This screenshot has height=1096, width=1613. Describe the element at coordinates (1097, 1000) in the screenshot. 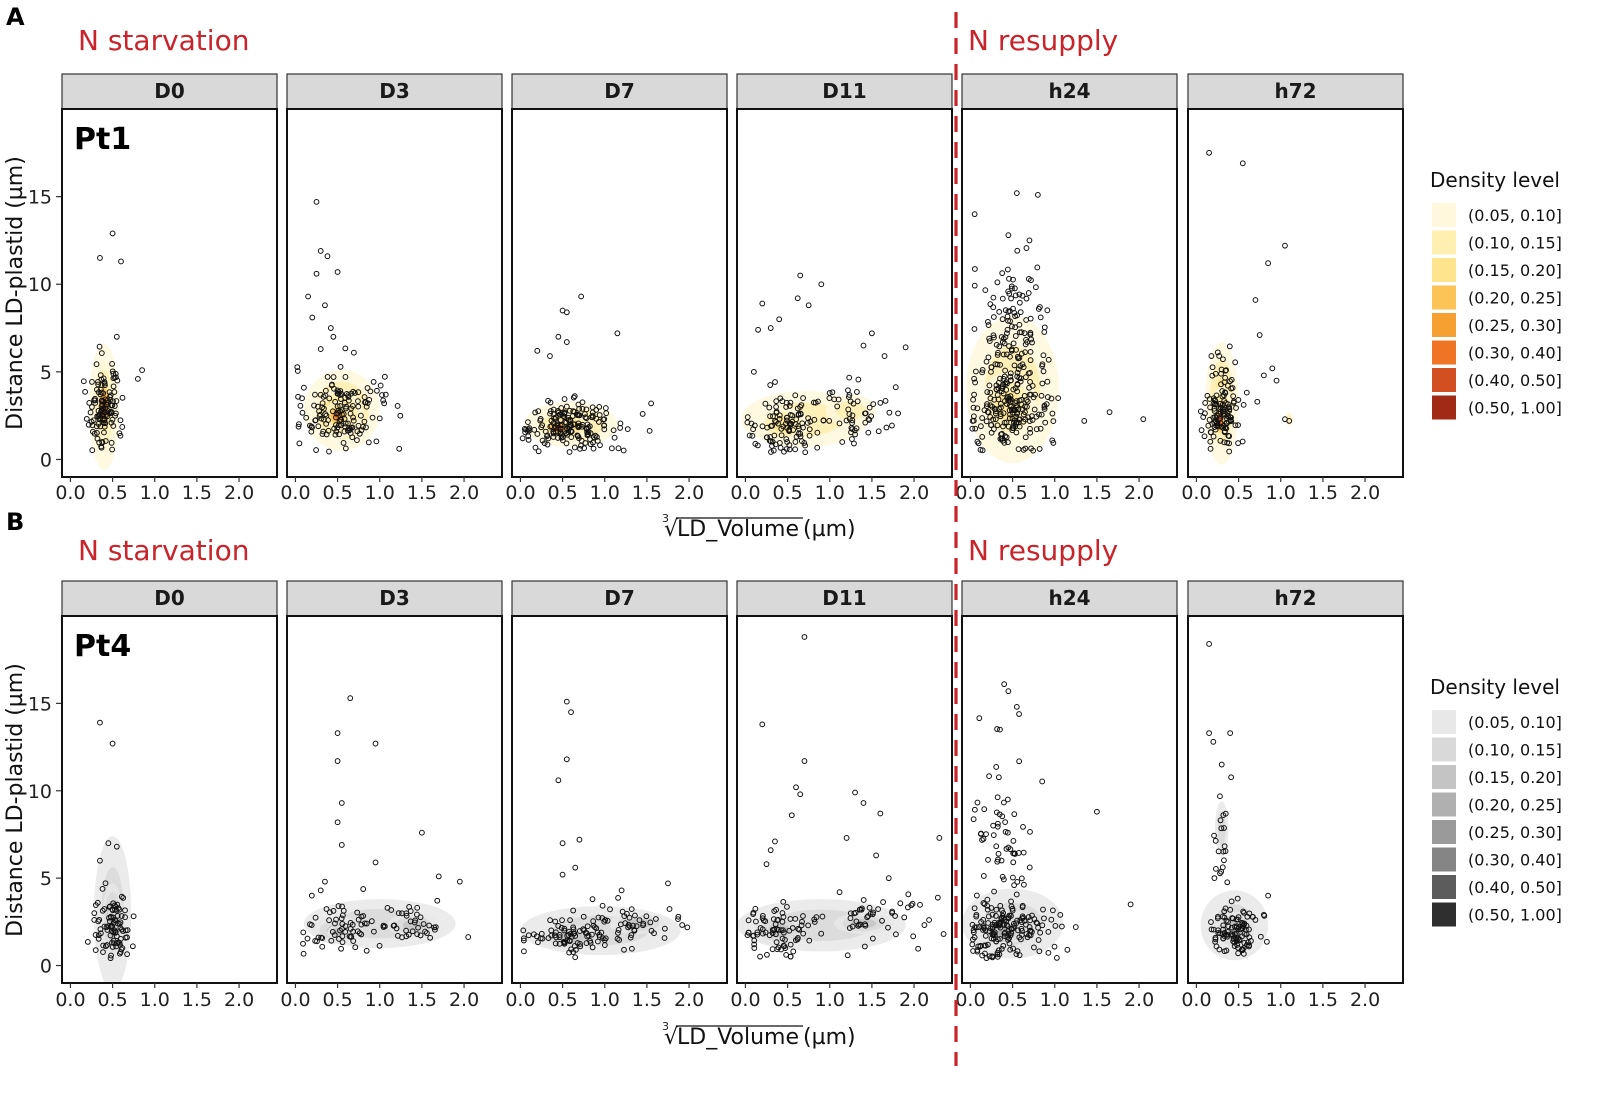

I see `x-tick-label: 1.5` at that location.